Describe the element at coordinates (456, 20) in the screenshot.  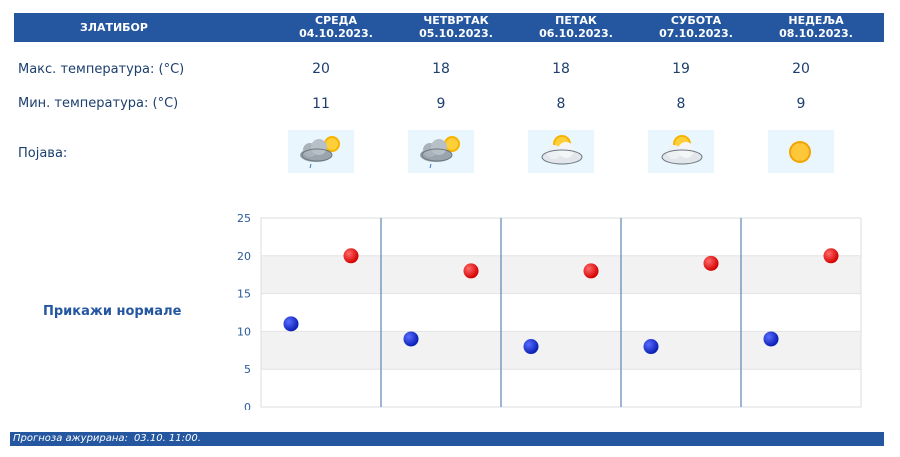
I see `day-name: ЧЕТВРТАК` at that location.